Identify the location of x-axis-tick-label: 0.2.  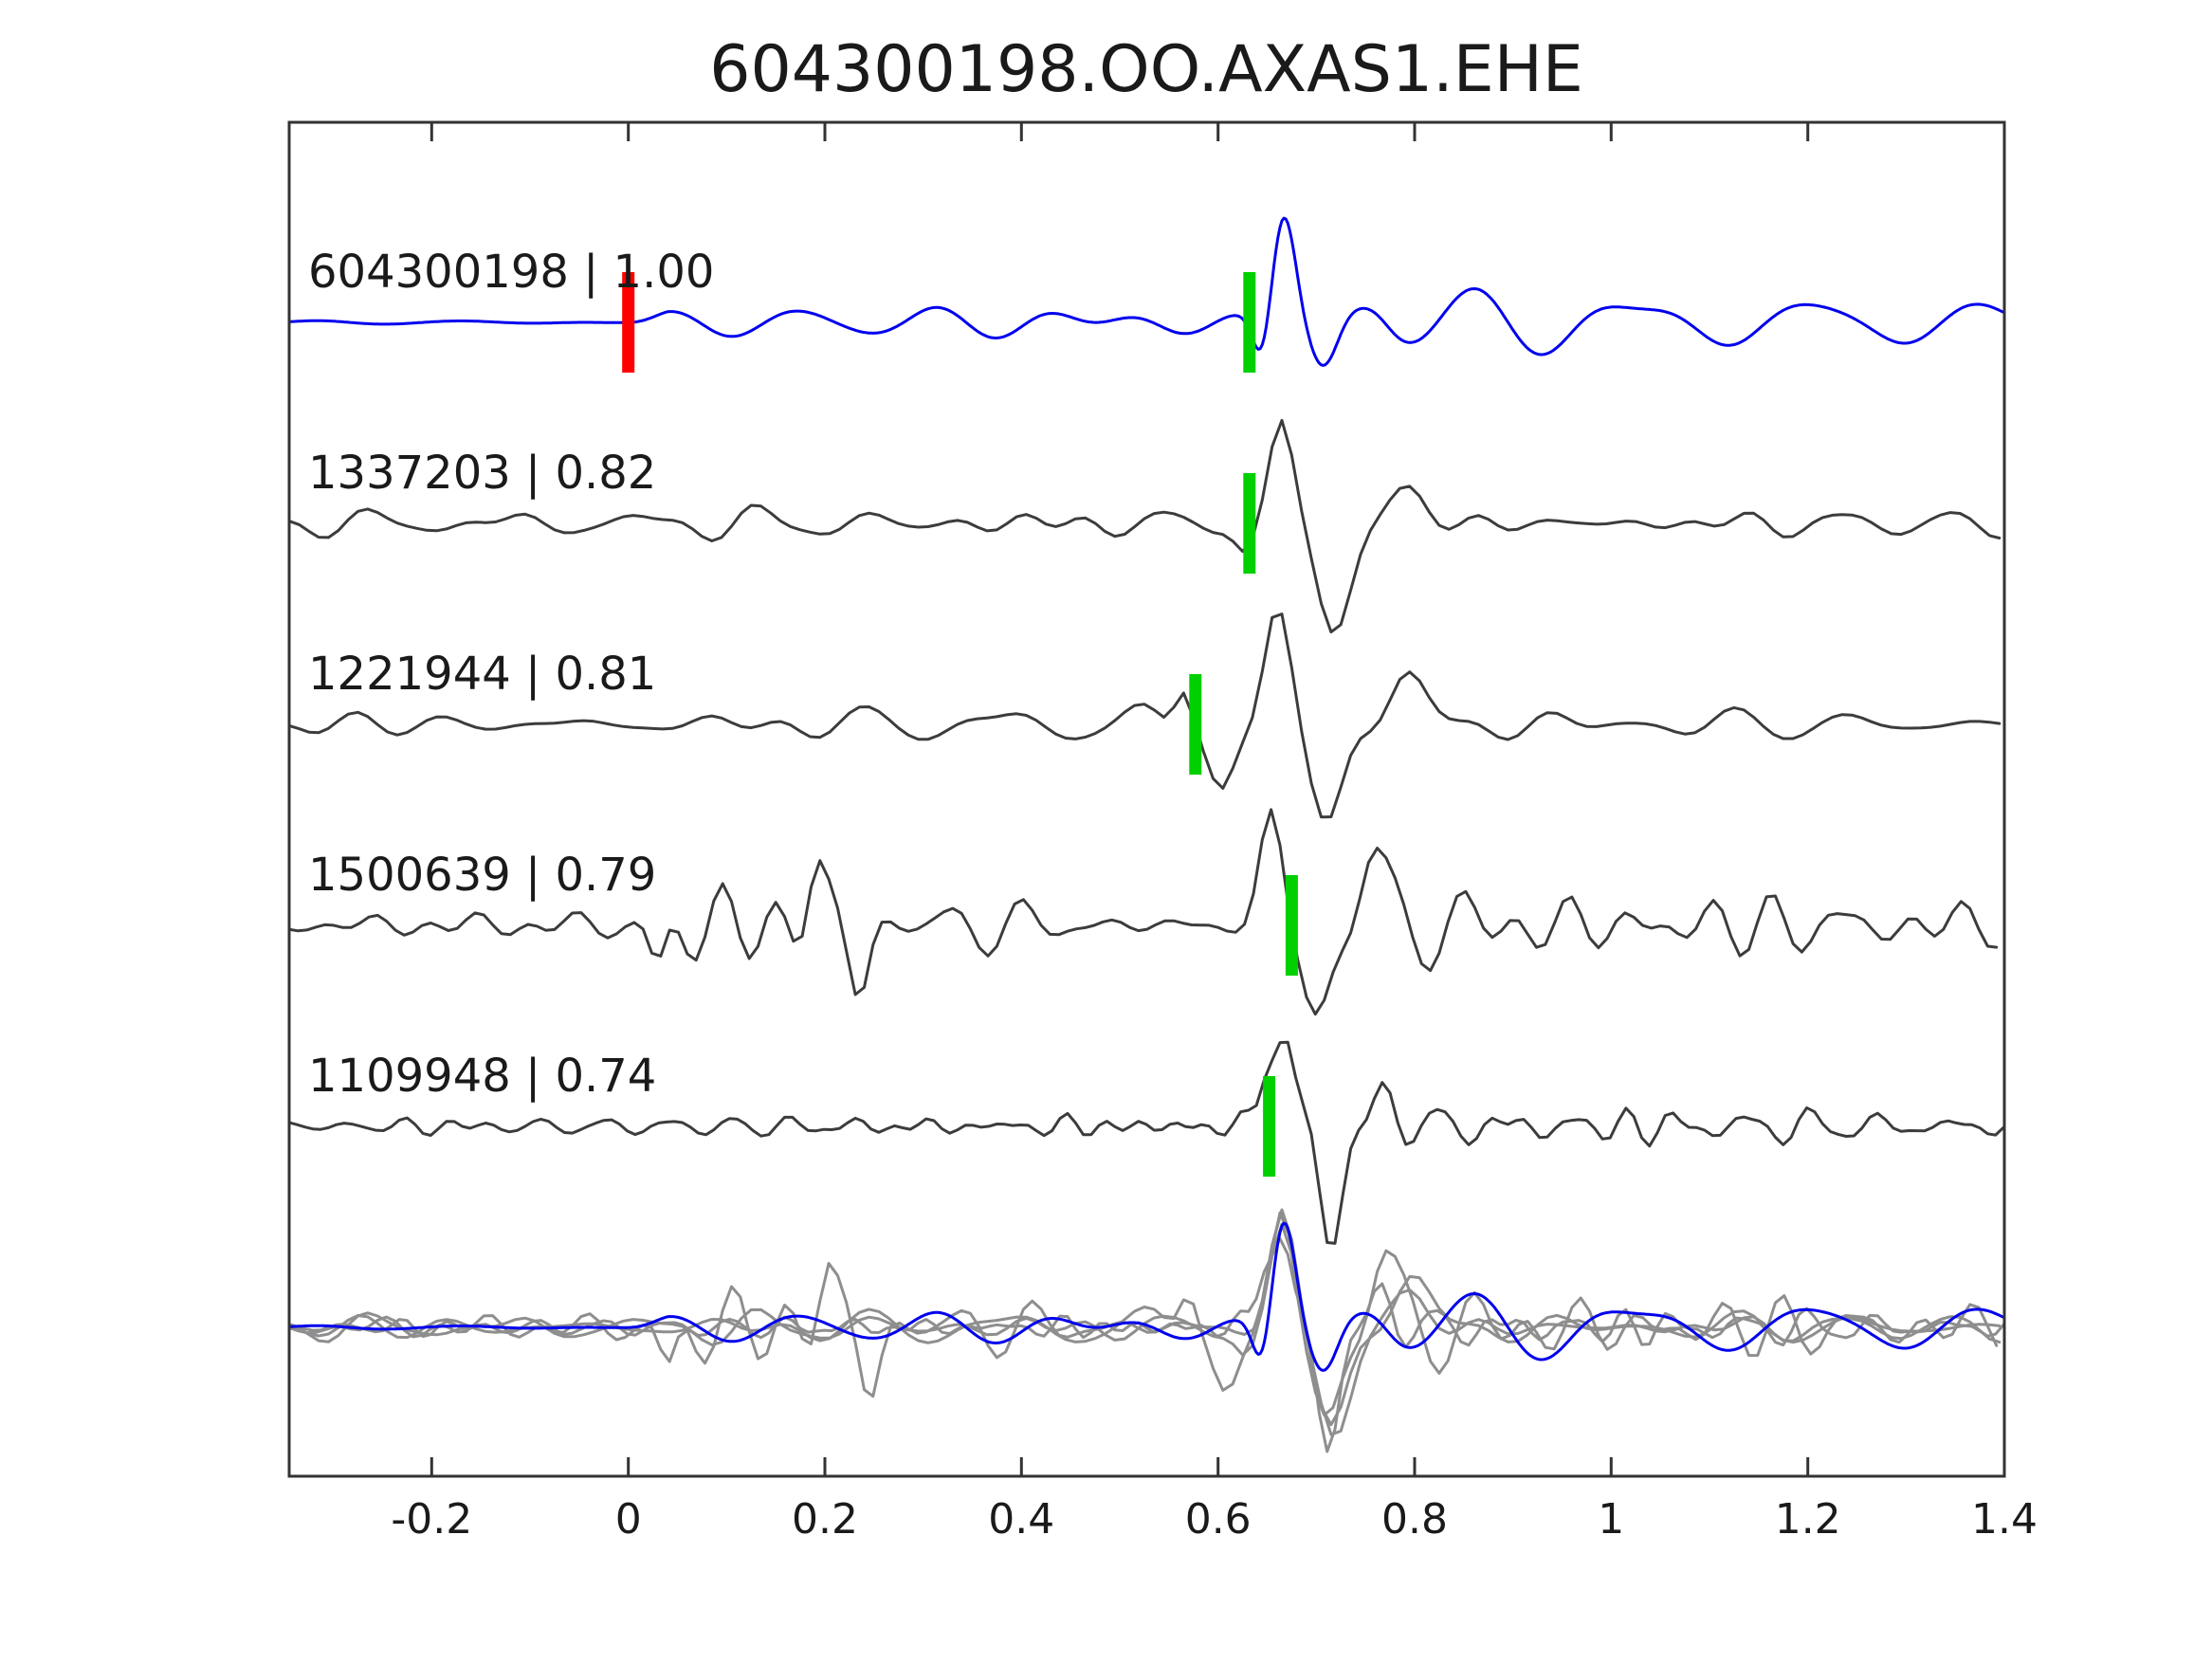
(825, 1519).